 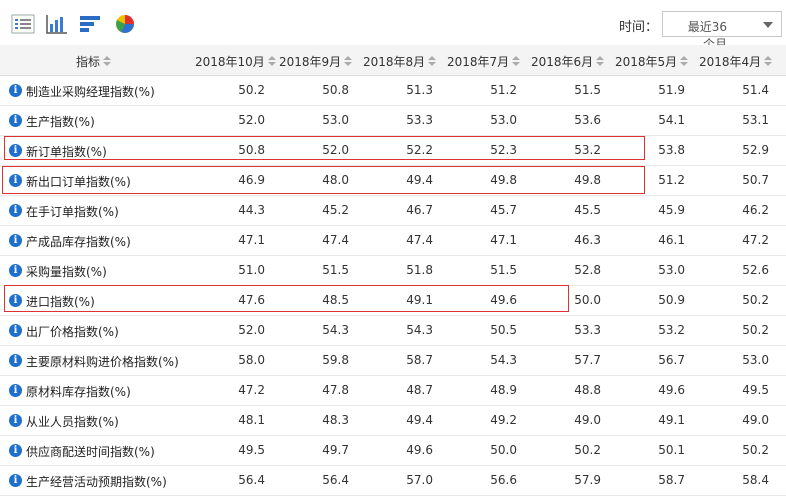 I want to click on column-header-month: 2018年6月, so click(x=568, y=61).